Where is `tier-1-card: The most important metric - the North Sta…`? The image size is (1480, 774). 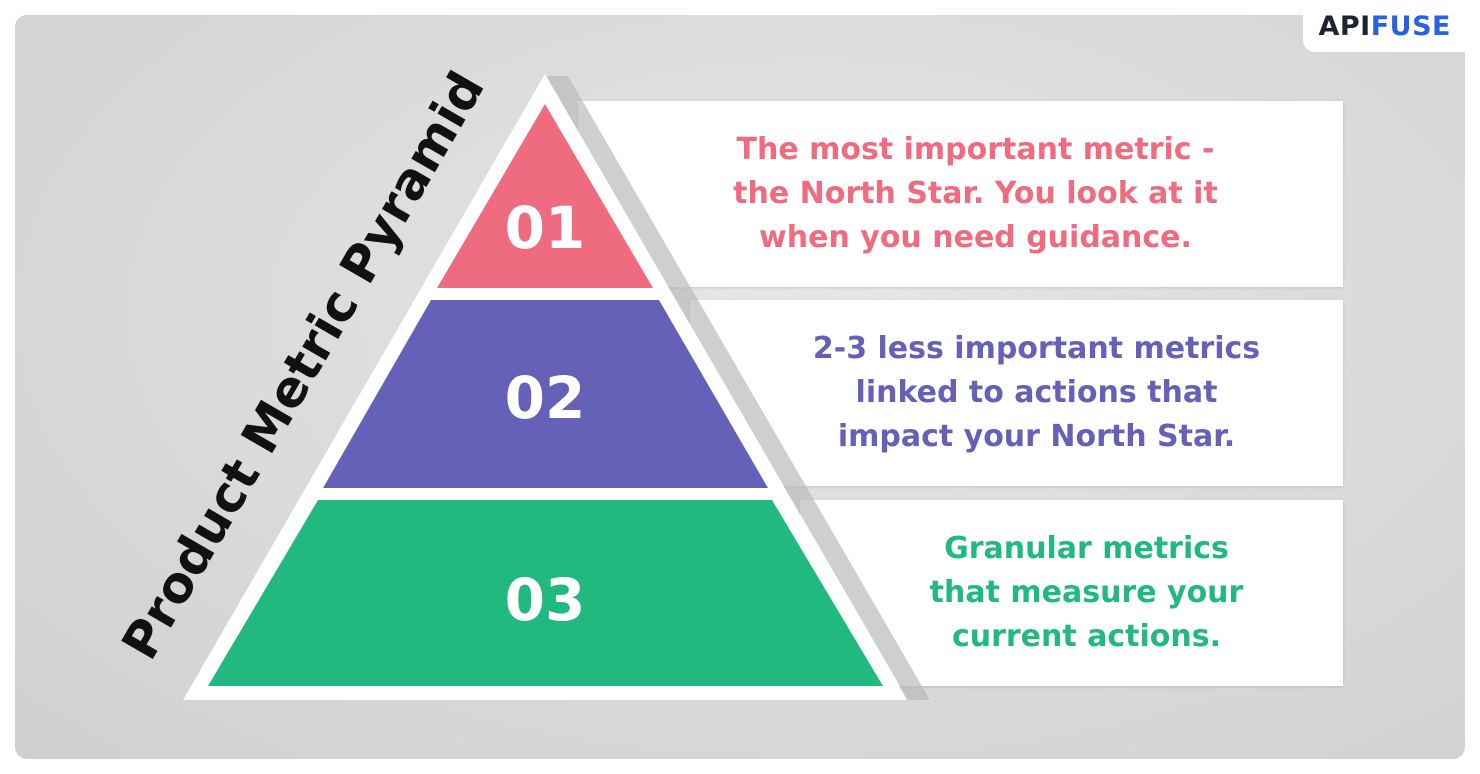
tier-1-card: The most important metric - the North Sta… is located at coordinates (960, 194).